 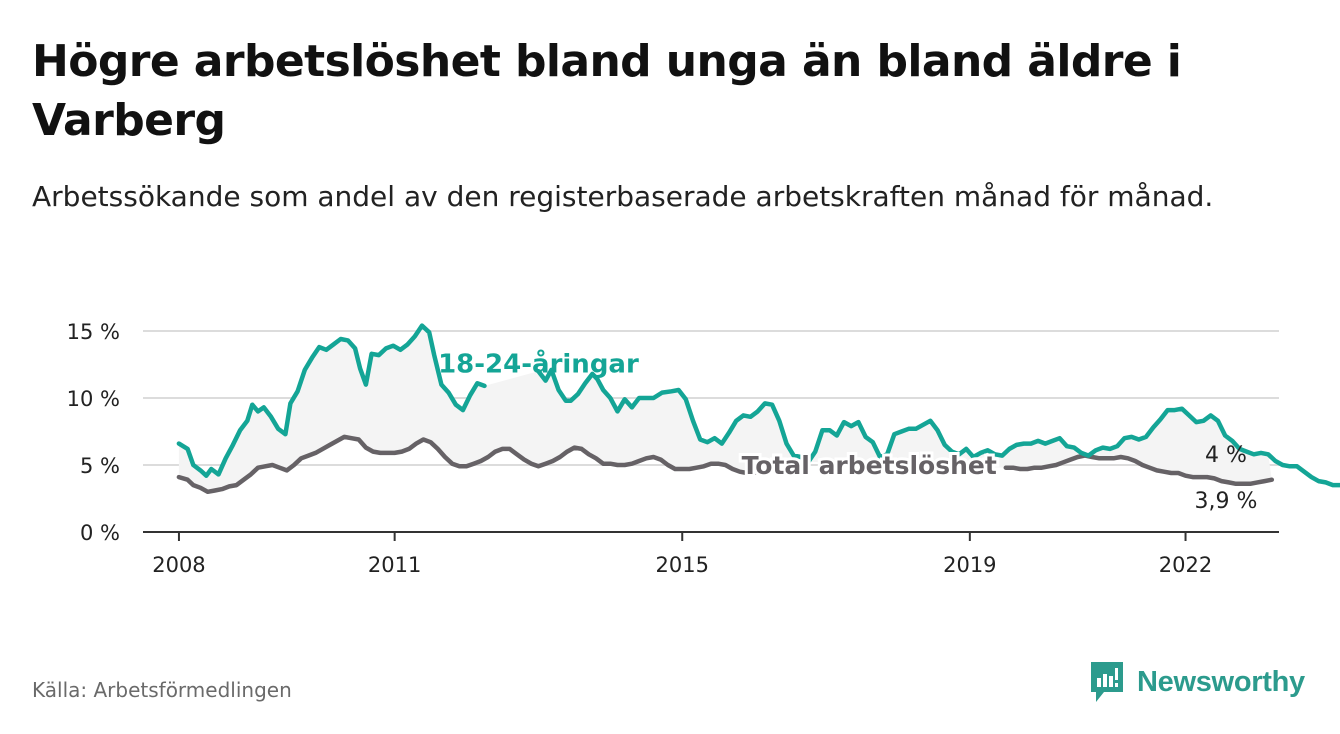 I want to click on y-tick-label: 10 %, so click(x=93, y=399).